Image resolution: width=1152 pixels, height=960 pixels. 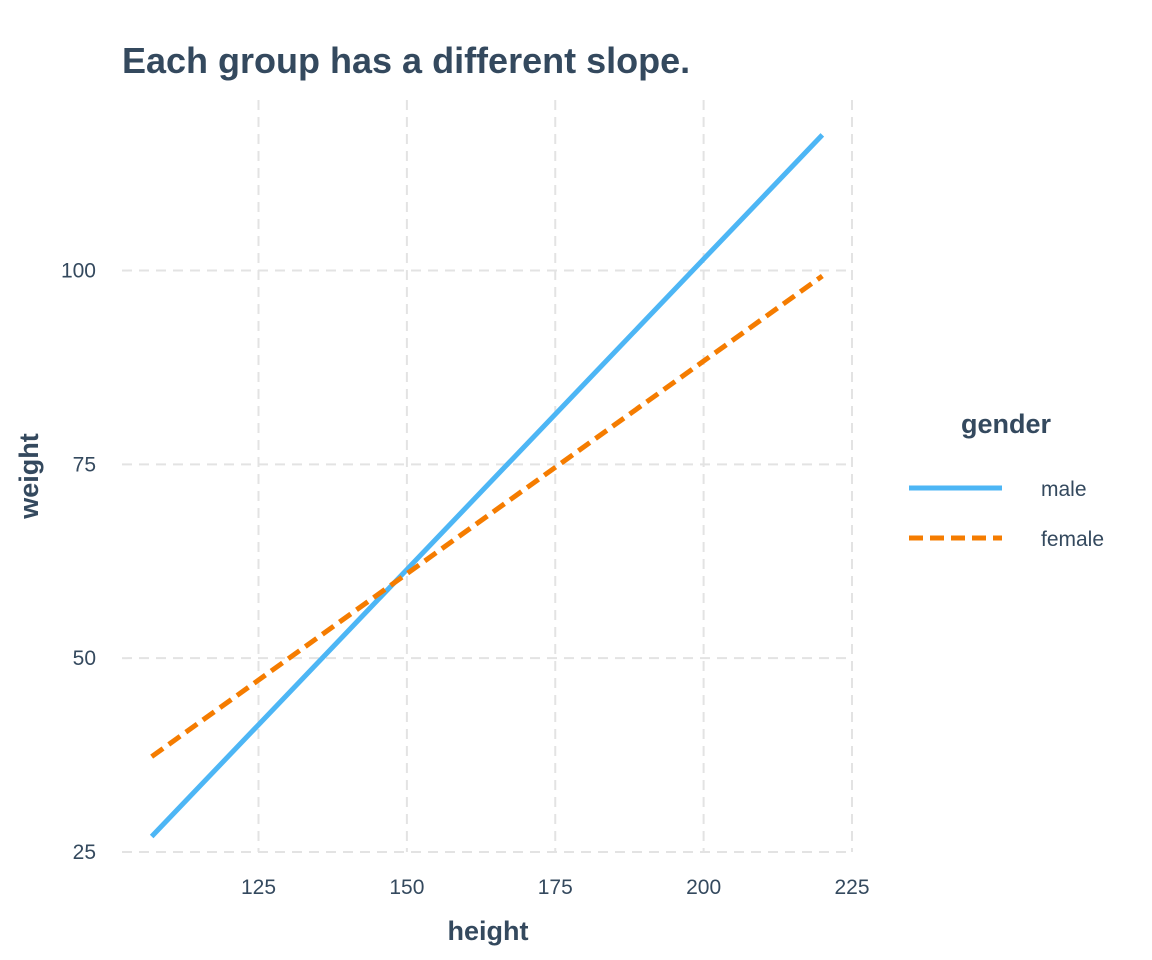 I want to click on y-tick-label: 100, so click(x=78, y=271).